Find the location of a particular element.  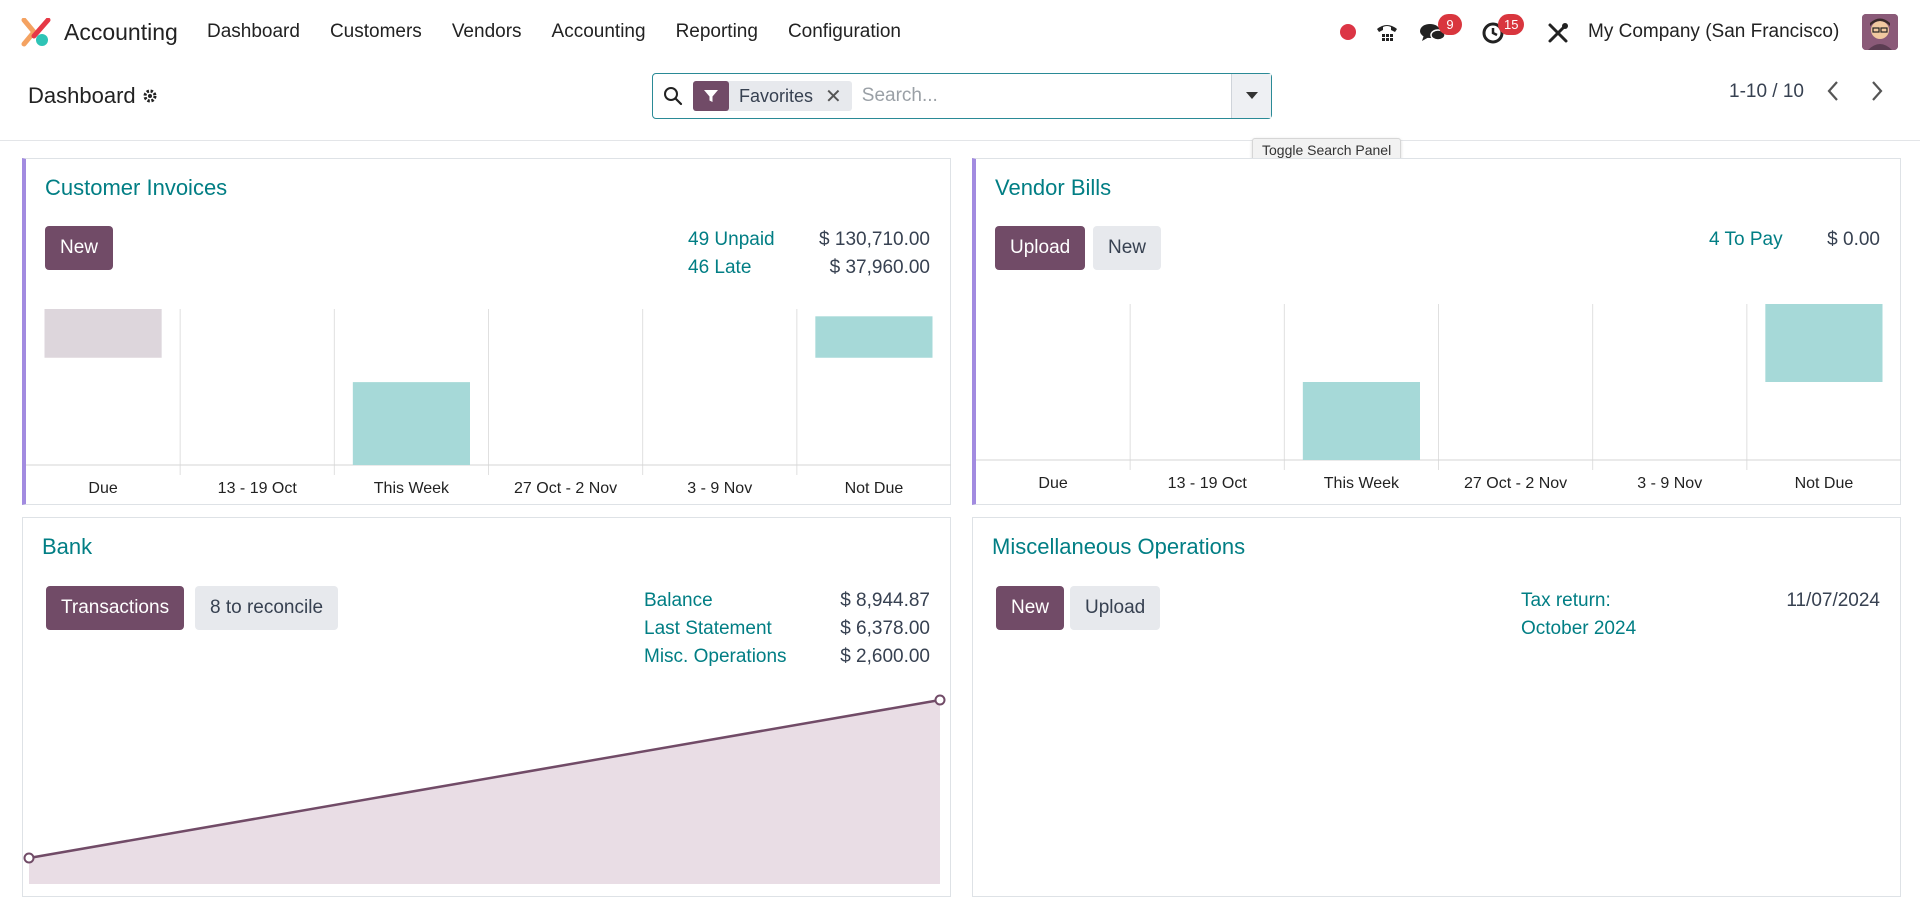

tax-return-period: October 2024 is located at coordinates (1579, 628).